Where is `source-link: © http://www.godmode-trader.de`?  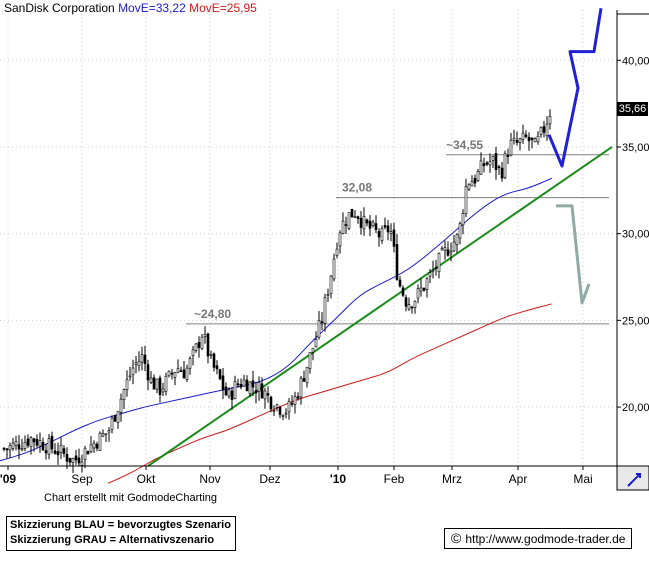 source-link: © http://www.godmode-trader.de is located at coordinates (538, 538).